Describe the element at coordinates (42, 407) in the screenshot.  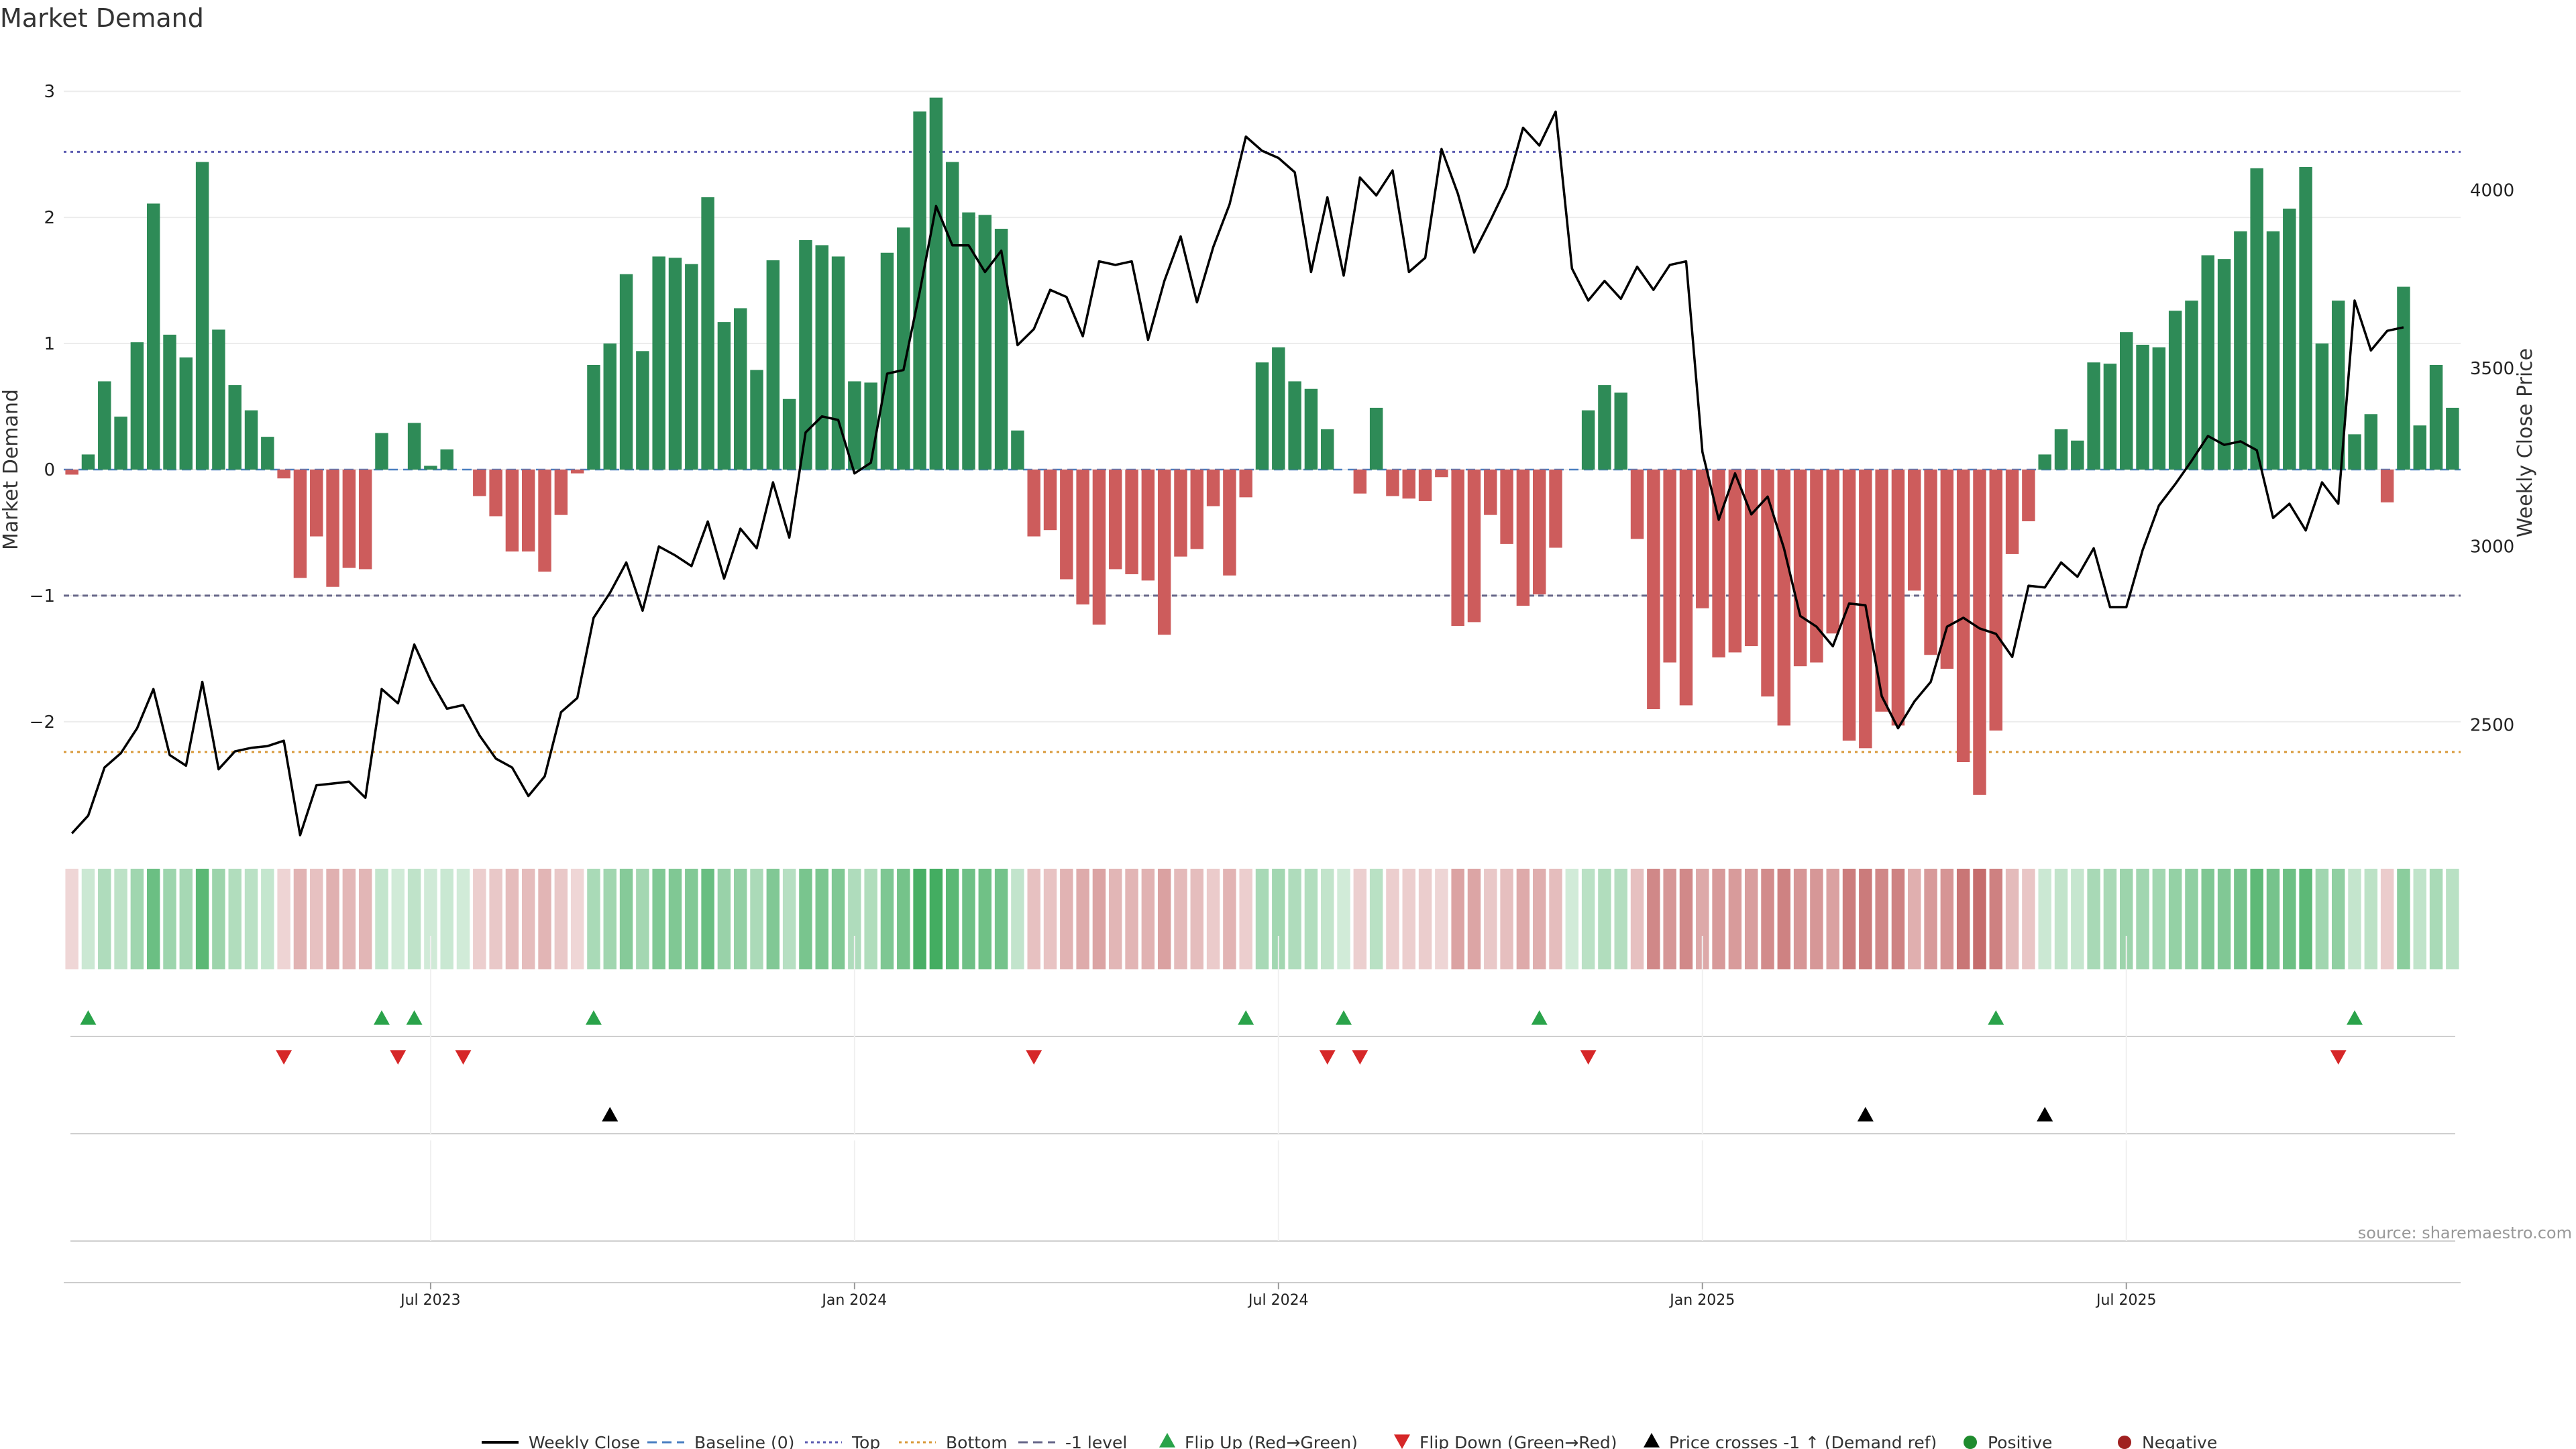
I see `y-axis-left: 3 2 1 0 −1 −2` at that location.